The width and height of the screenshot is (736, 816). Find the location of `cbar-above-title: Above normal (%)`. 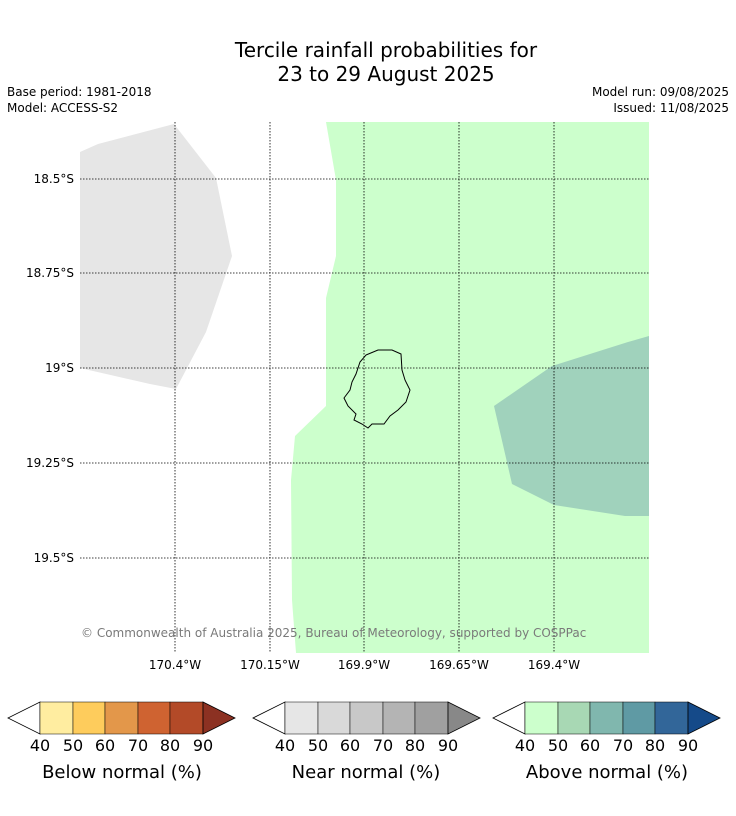

cbar-above-title: Above normal (%) is located at coordinates (607, 772).